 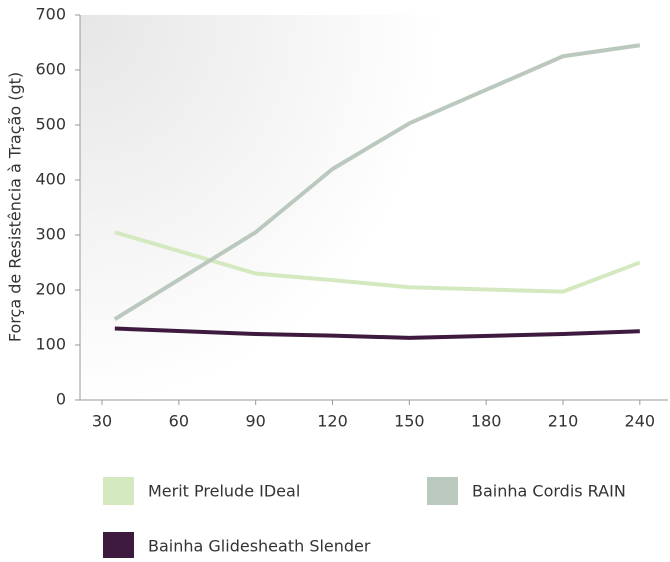 What do you see at coordinates (61, 399) in the screenshot?
I see `y-tick-label: 0` at bounding box center [61, 399].